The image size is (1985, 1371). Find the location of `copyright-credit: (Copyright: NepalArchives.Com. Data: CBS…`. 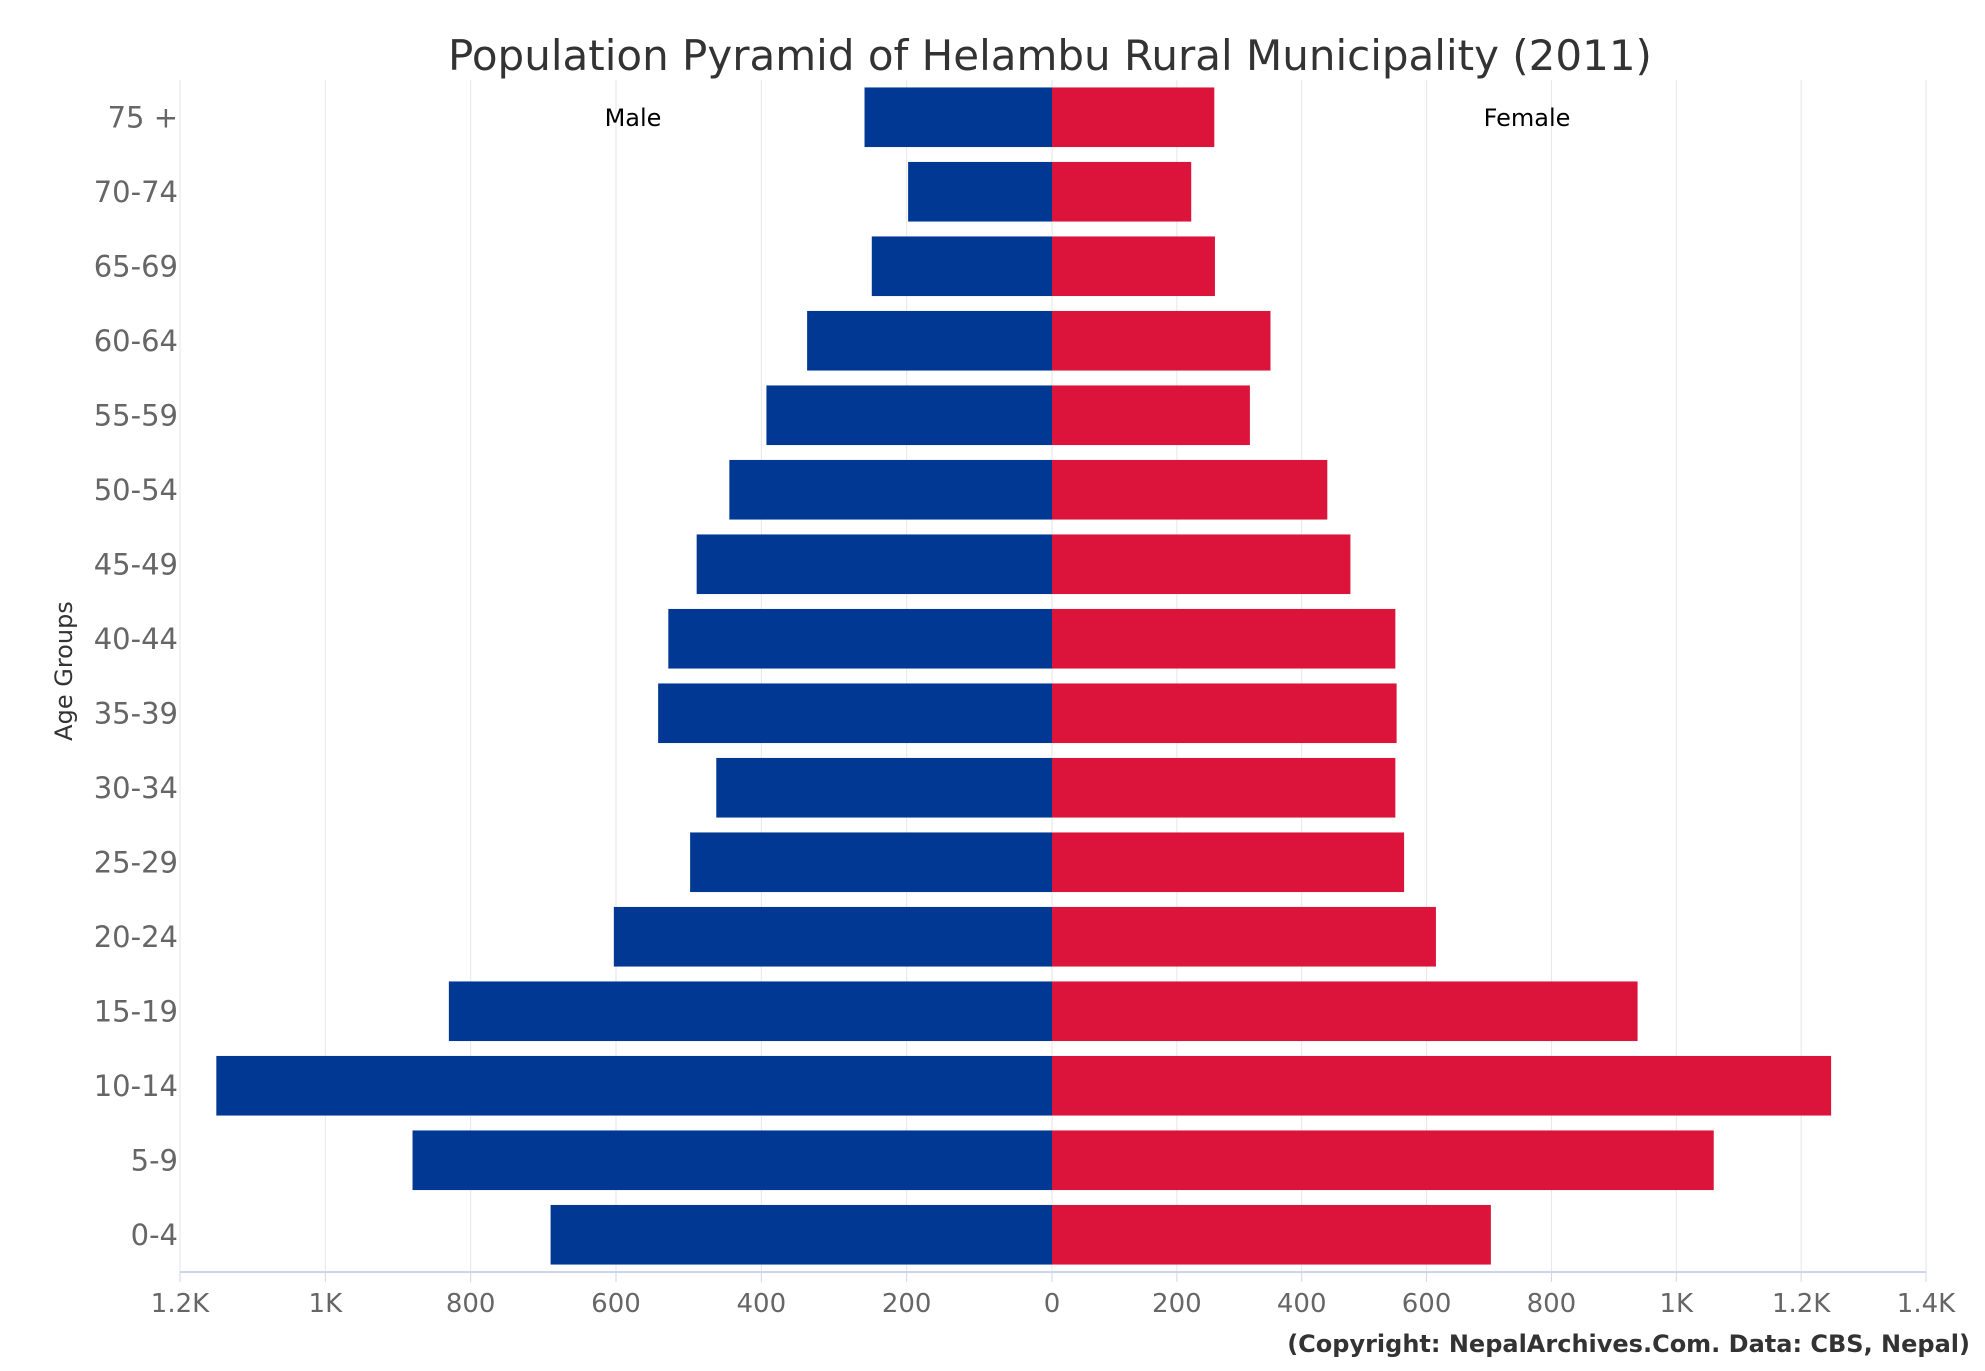

copyright-credit: (Copyright: NepalArchives.Com. Data: CBS… is located at coordinates (1628, 1344).